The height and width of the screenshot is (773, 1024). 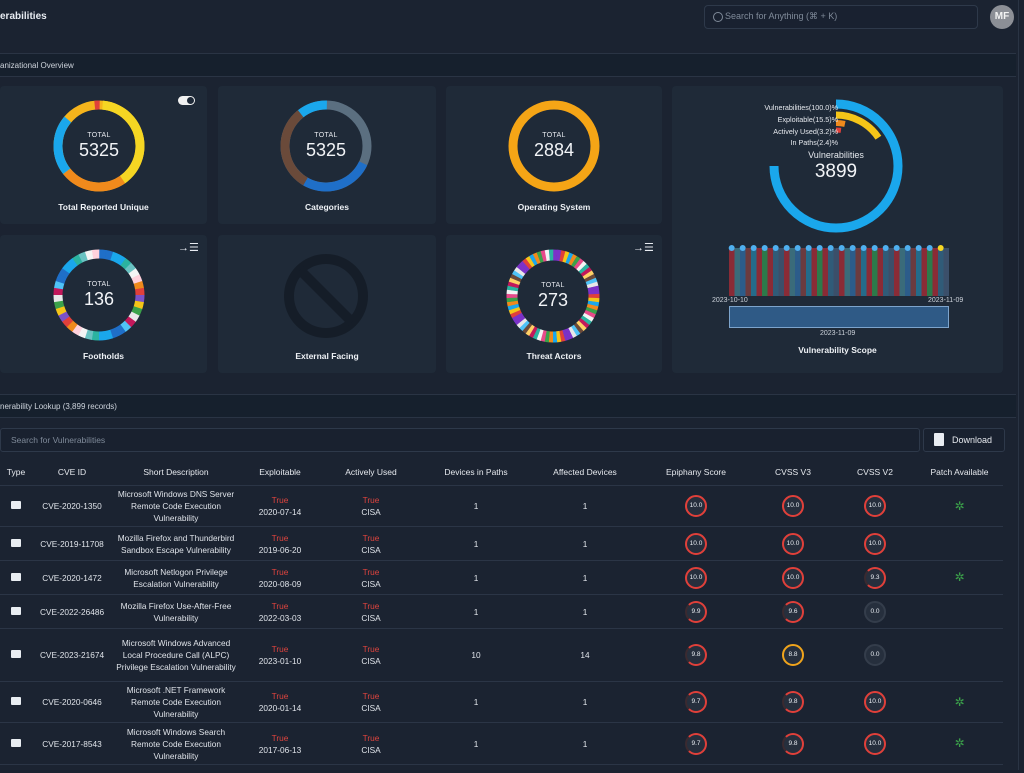 I want to click on lookup-section-header: nerability Lookup (3,899 records), so click(x=508, y=406).